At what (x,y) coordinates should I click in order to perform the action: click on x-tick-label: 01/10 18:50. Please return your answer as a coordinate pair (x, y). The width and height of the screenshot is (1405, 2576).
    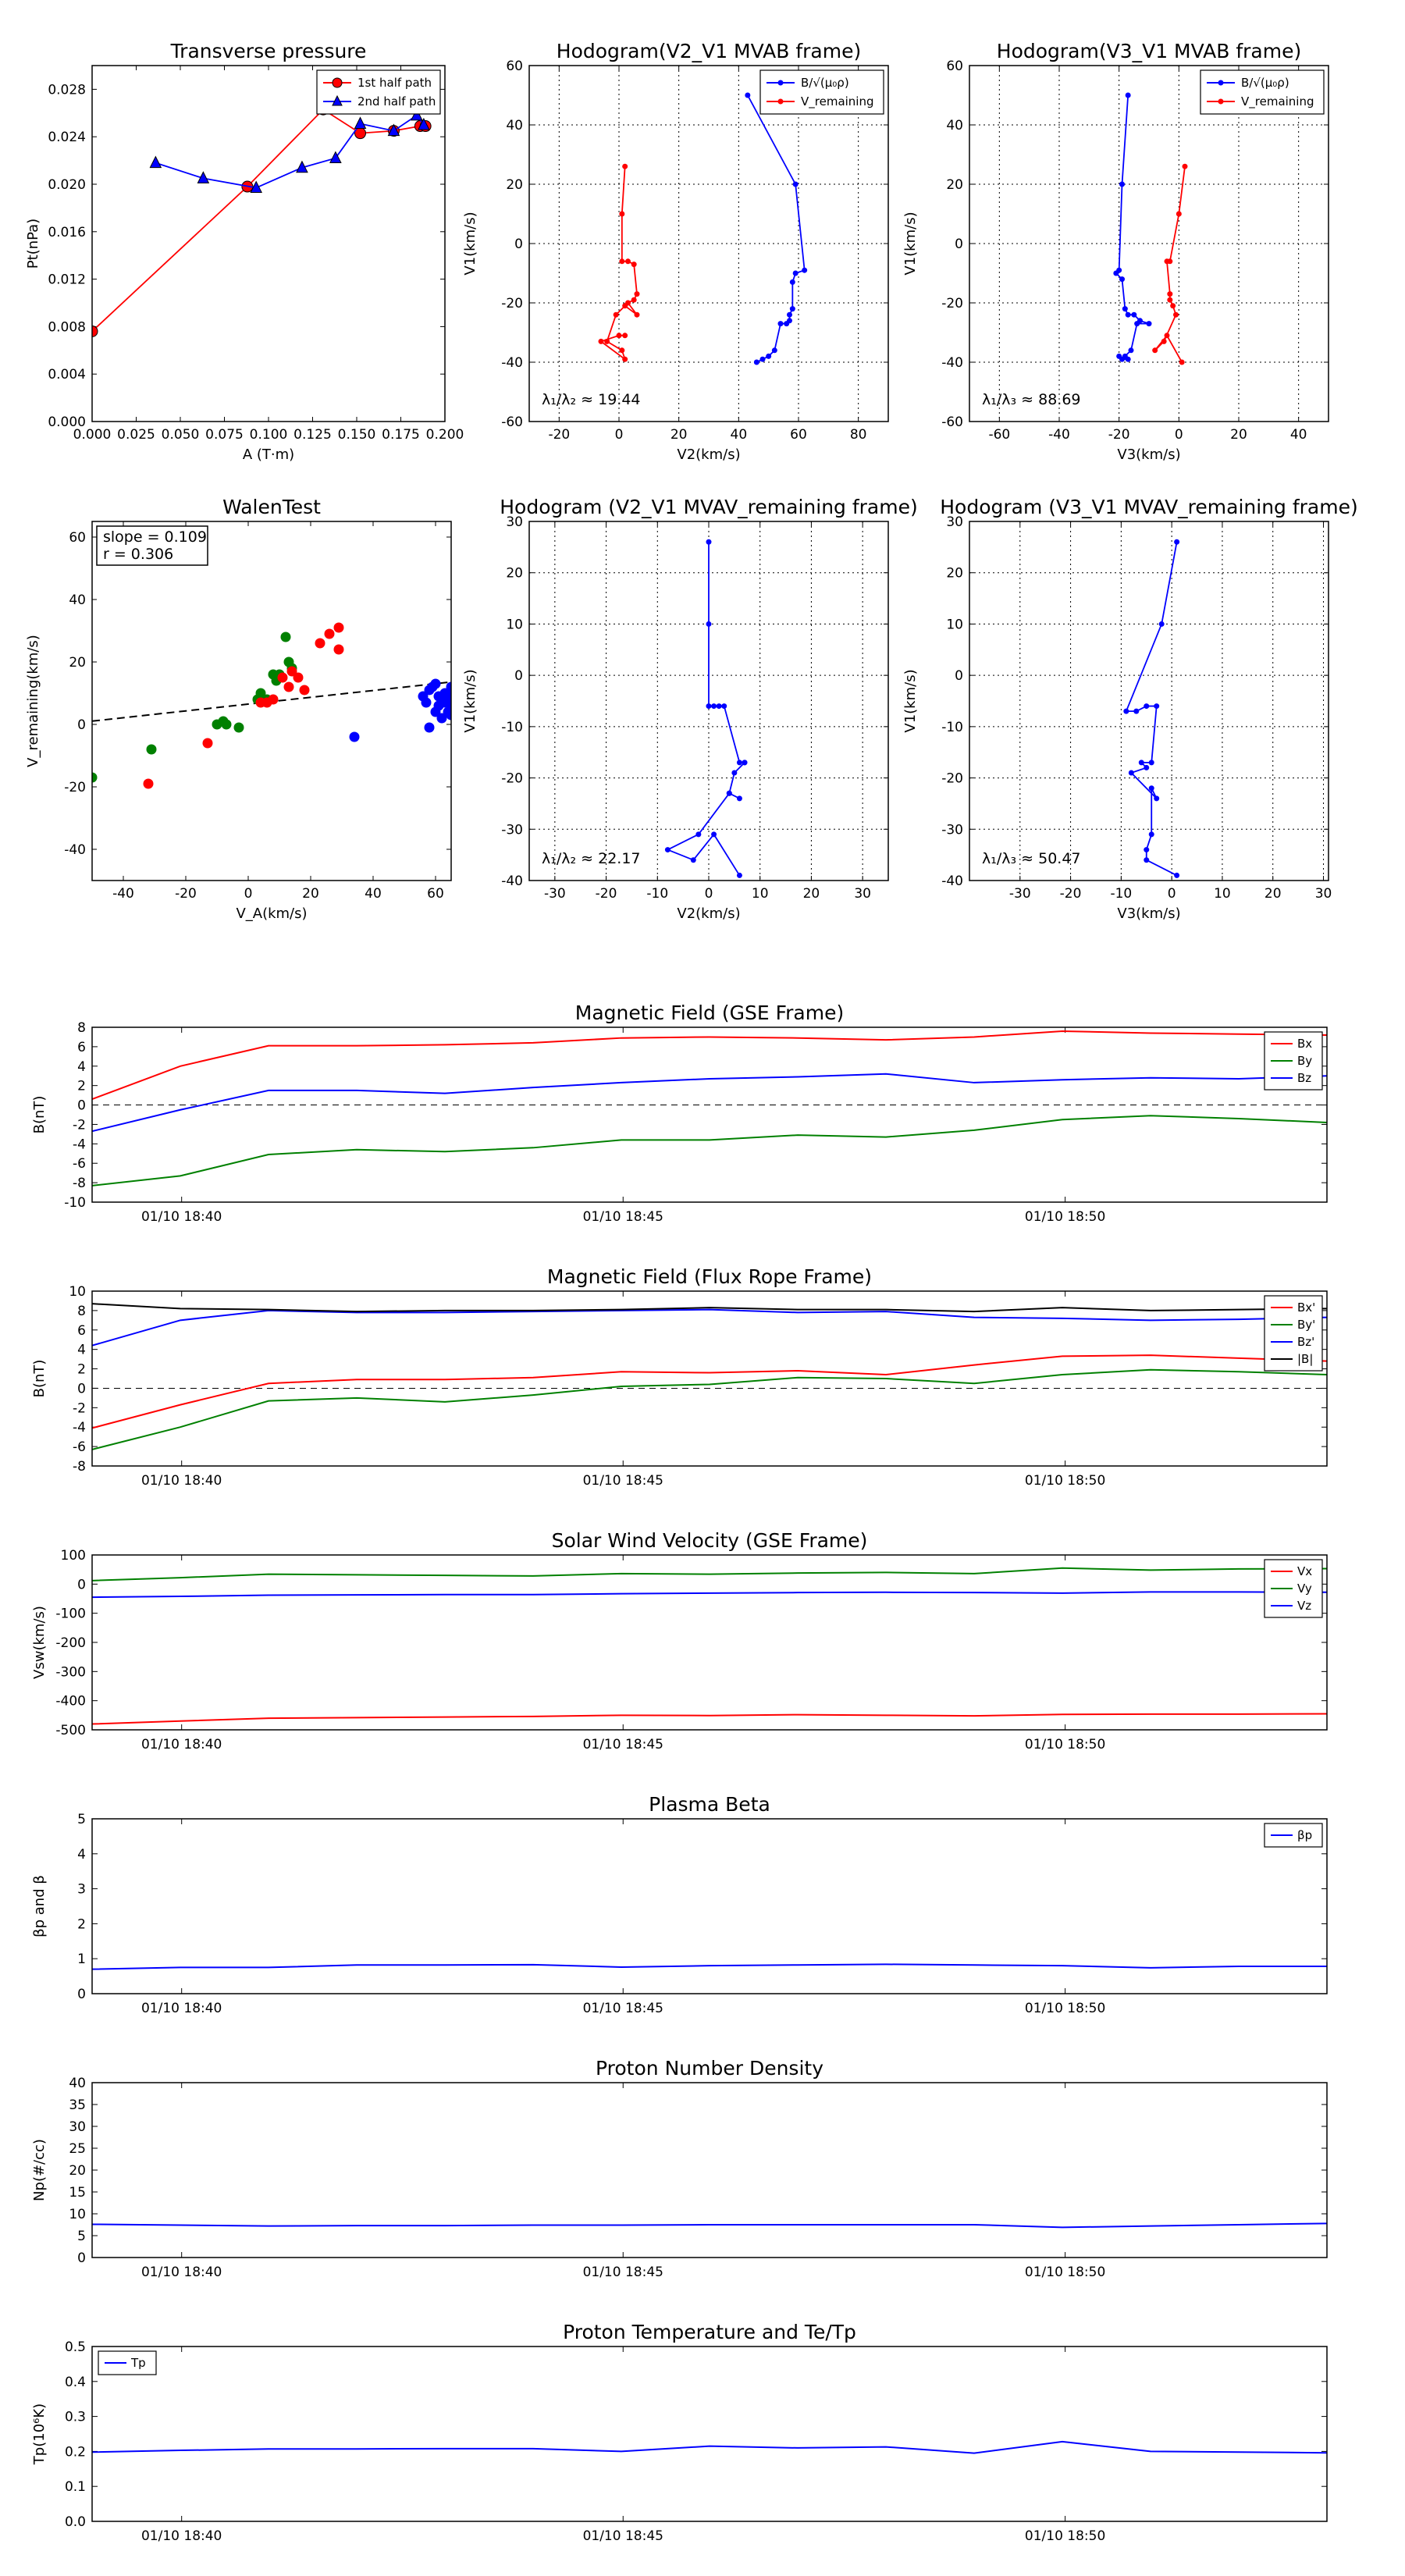
    Looking at the image, I should click on (1065, 2536).